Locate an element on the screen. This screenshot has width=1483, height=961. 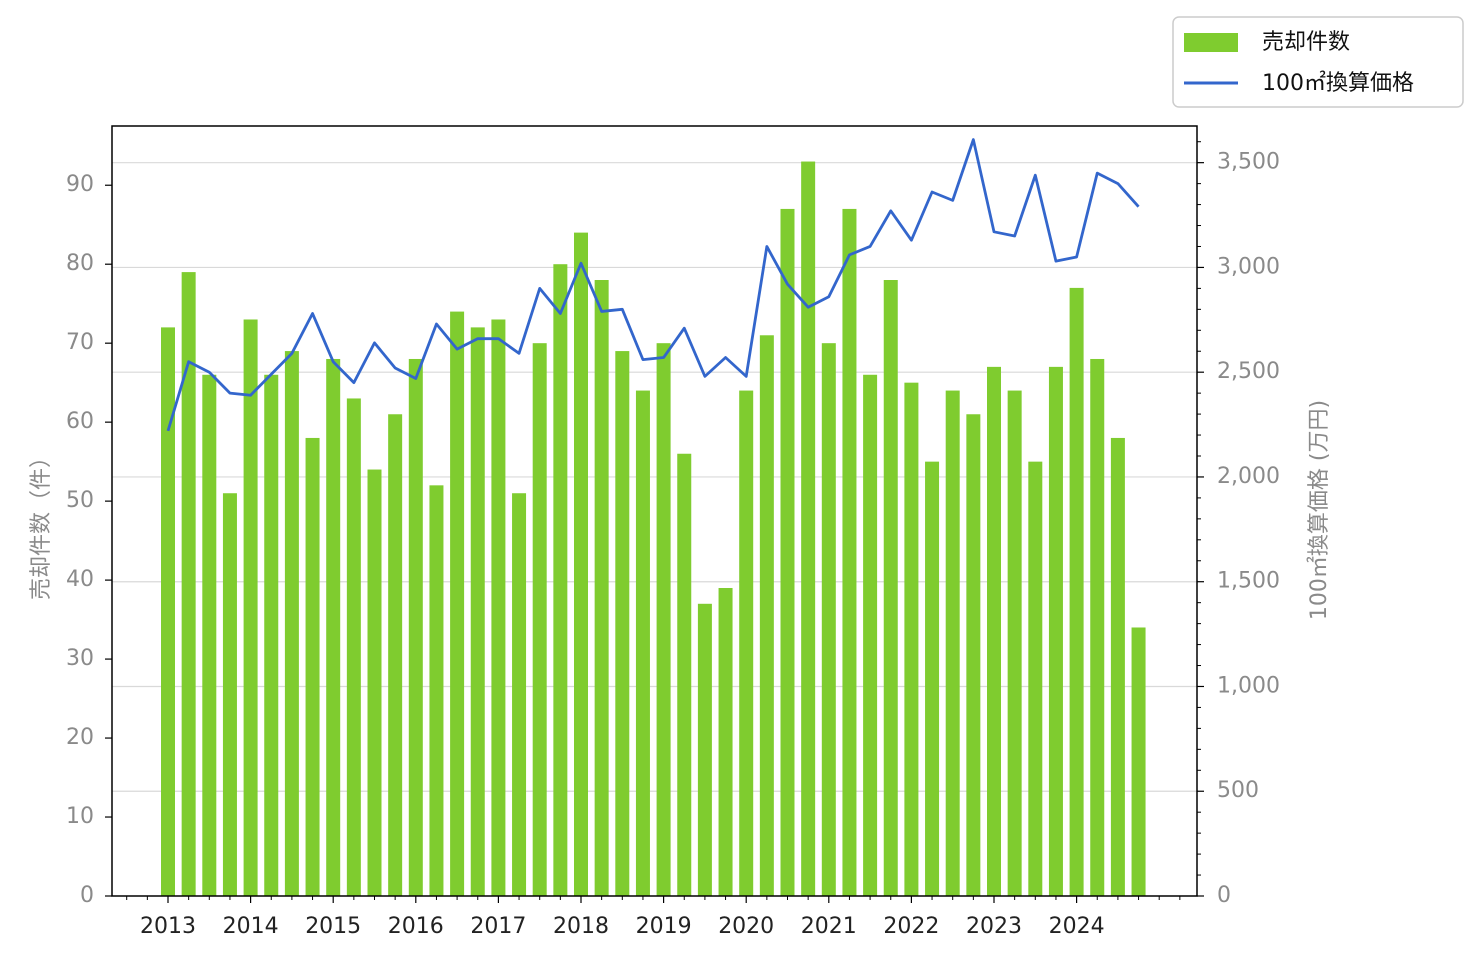
legend-box is located at coordinates (1318, 62).